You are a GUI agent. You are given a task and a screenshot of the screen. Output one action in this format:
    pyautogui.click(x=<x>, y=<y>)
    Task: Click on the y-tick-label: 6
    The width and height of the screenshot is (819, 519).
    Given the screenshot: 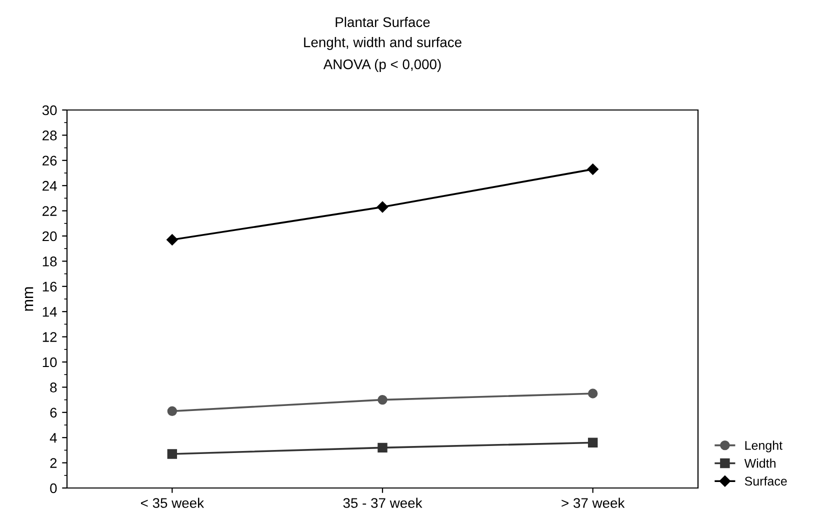 What is the action you would take?
    pyautogui.click(x=53, y=413)
    